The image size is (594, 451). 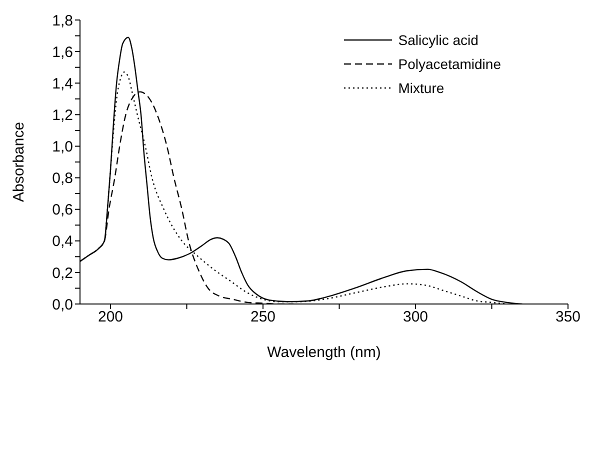 I want to click on legend-label: Polyacetamidine, so click(x=449, y=64).